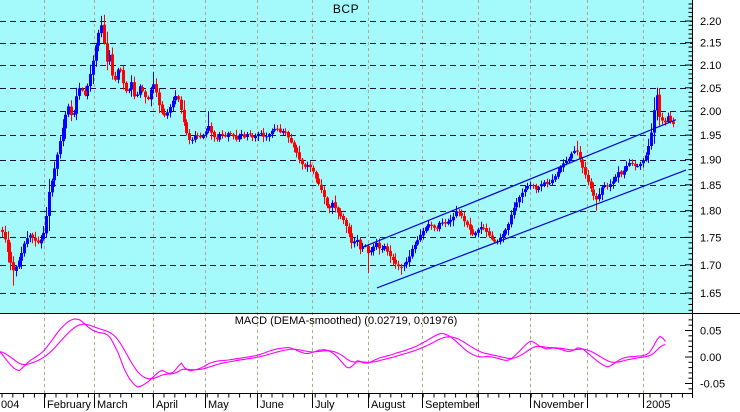 The height and width of the screenshot is (412, 740). What do you see at coordinates (112, 405) in the screenshot?
I see `month-label: March` at bounding box center [112, 405].